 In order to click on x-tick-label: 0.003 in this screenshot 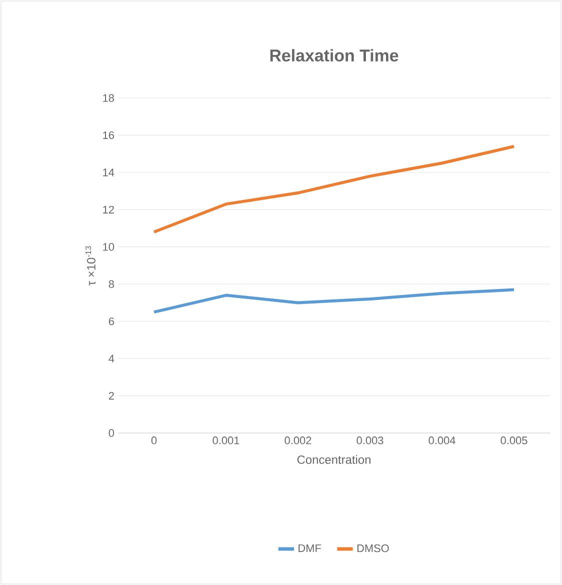, I will do `click(370, 440)`.